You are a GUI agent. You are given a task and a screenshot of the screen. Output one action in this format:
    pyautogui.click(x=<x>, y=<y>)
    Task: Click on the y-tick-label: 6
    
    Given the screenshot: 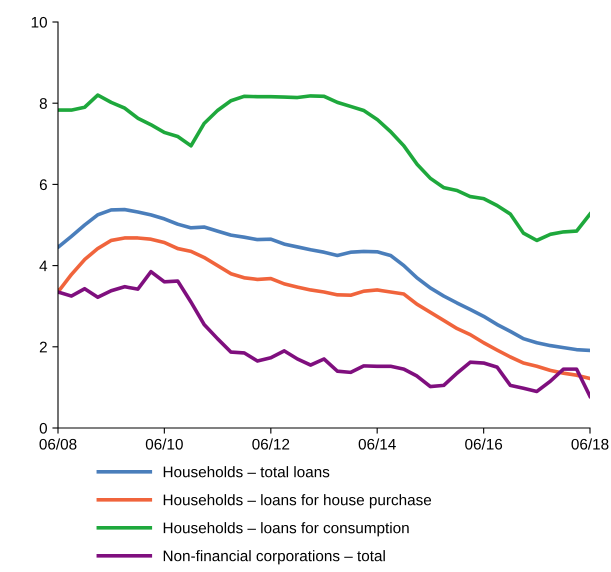 What is the action you would take?
    pyautogui.click(x=43, y=184)
    